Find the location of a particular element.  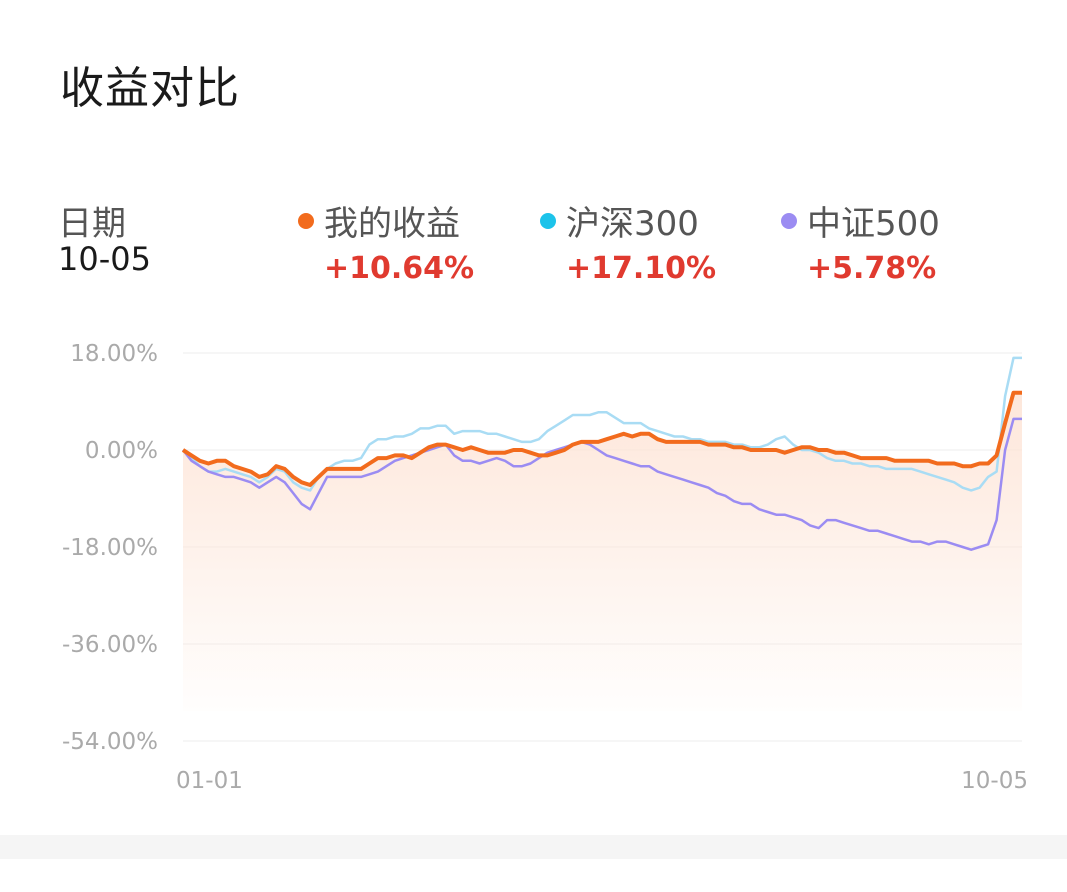

x-tick-label: 01-01 is located at coordinates (209, 781).